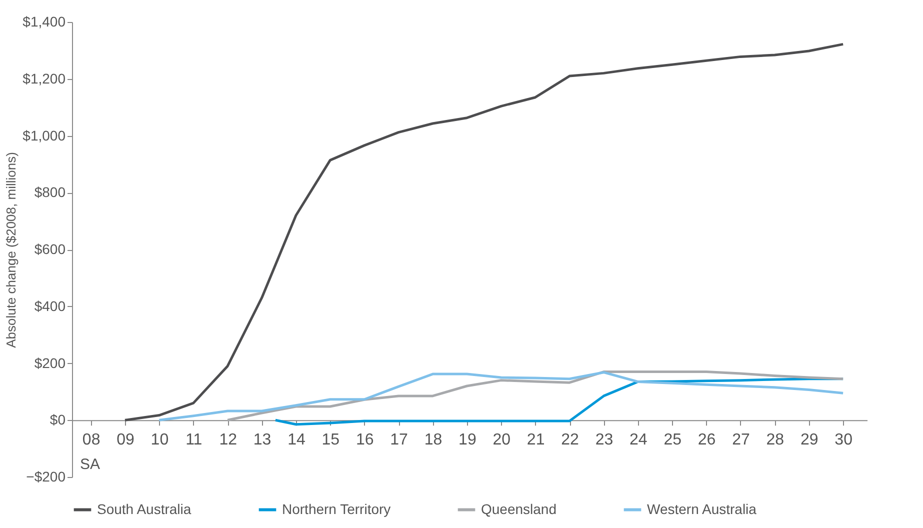 This screenshot has height=528, width=923. What do you see at coordinates (336, 508) in the screenshot?
I see `legend-label: Northern Territory` at bounding box center [336, 508].